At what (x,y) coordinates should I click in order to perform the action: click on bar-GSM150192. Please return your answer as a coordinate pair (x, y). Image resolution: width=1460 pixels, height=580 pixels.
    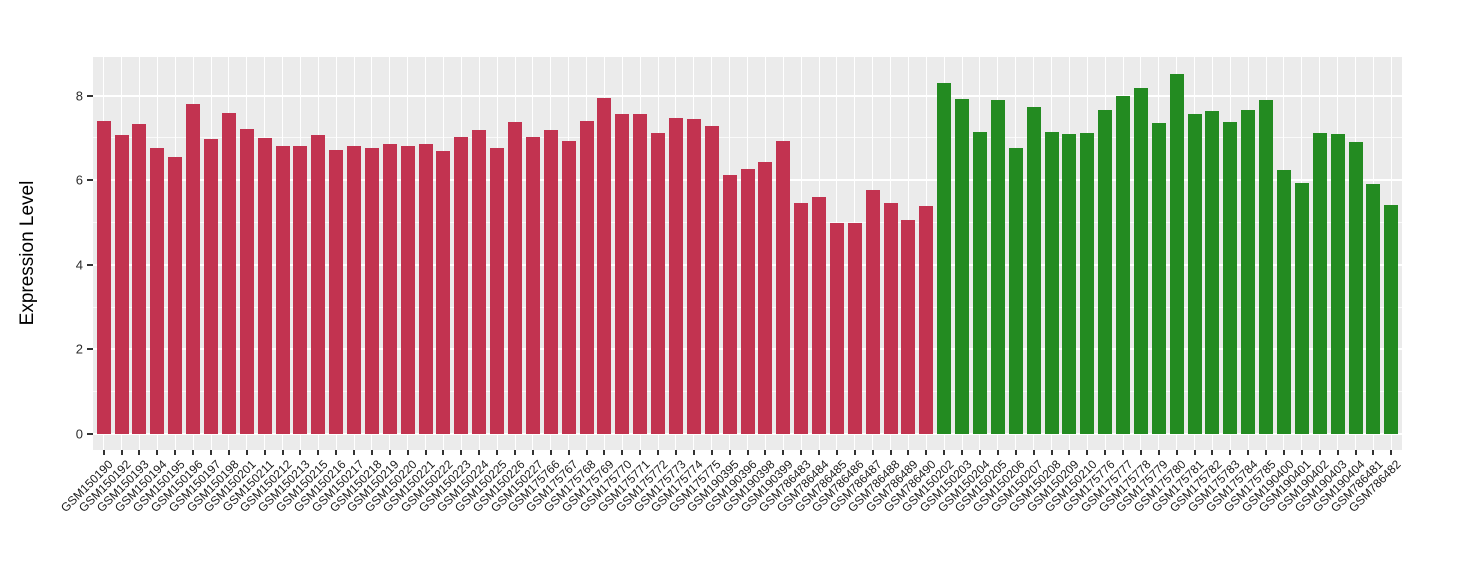
    Looking at the image, I should click on (121, 284).